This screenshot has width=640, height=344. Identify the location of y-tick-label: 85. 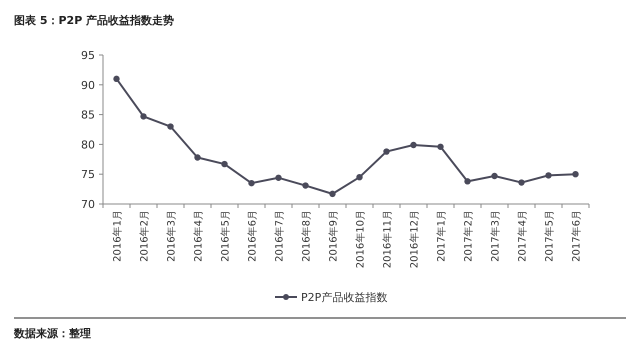
(88, 115).